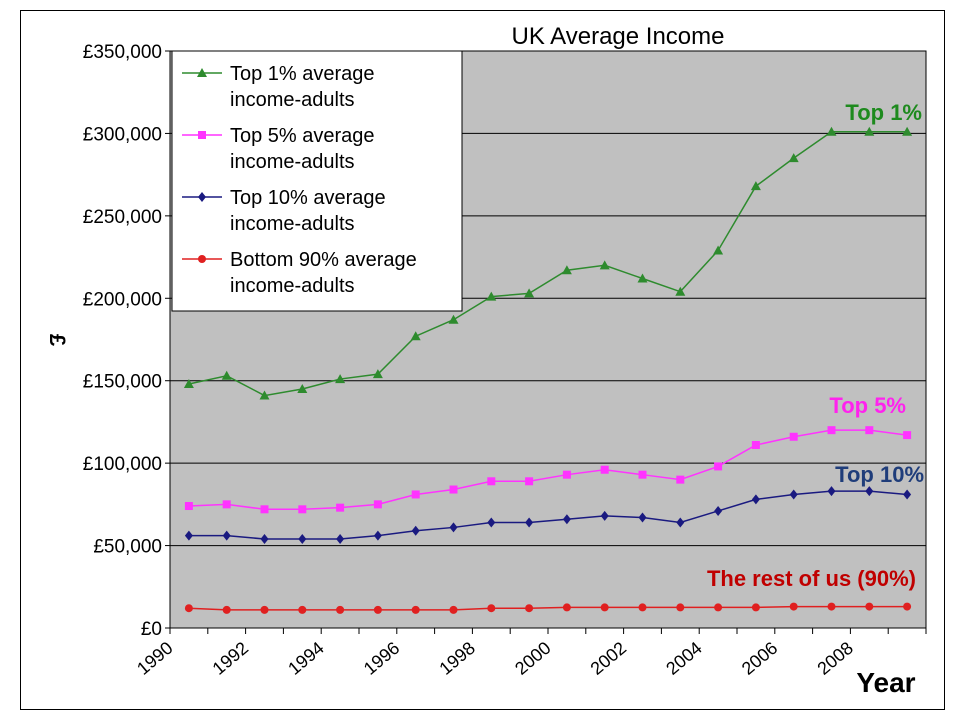 The image size is (960, 720). Describe the element at coordinates (302, 74) in the screenshot. I see `legend-label: Top 1% average` at that location.